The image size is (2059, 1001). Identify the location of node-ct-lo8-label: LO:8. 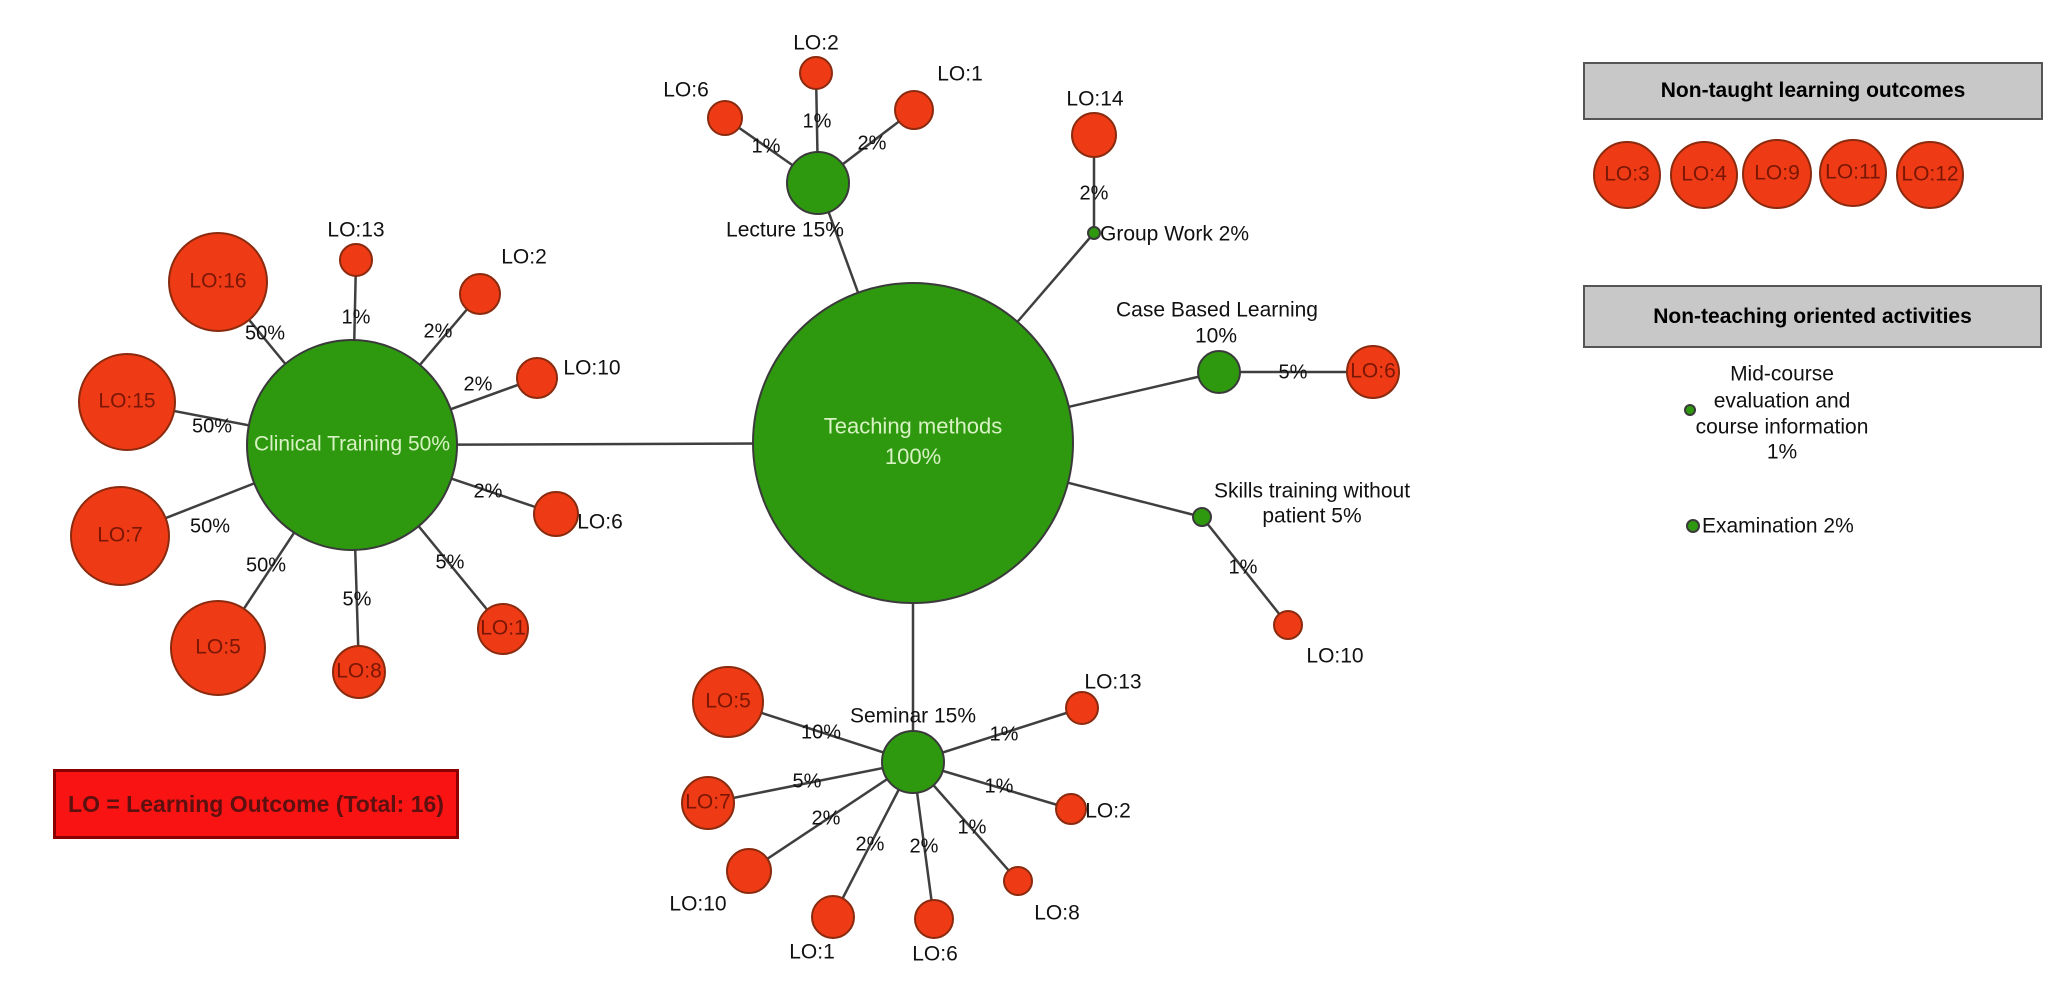
(359, 671).